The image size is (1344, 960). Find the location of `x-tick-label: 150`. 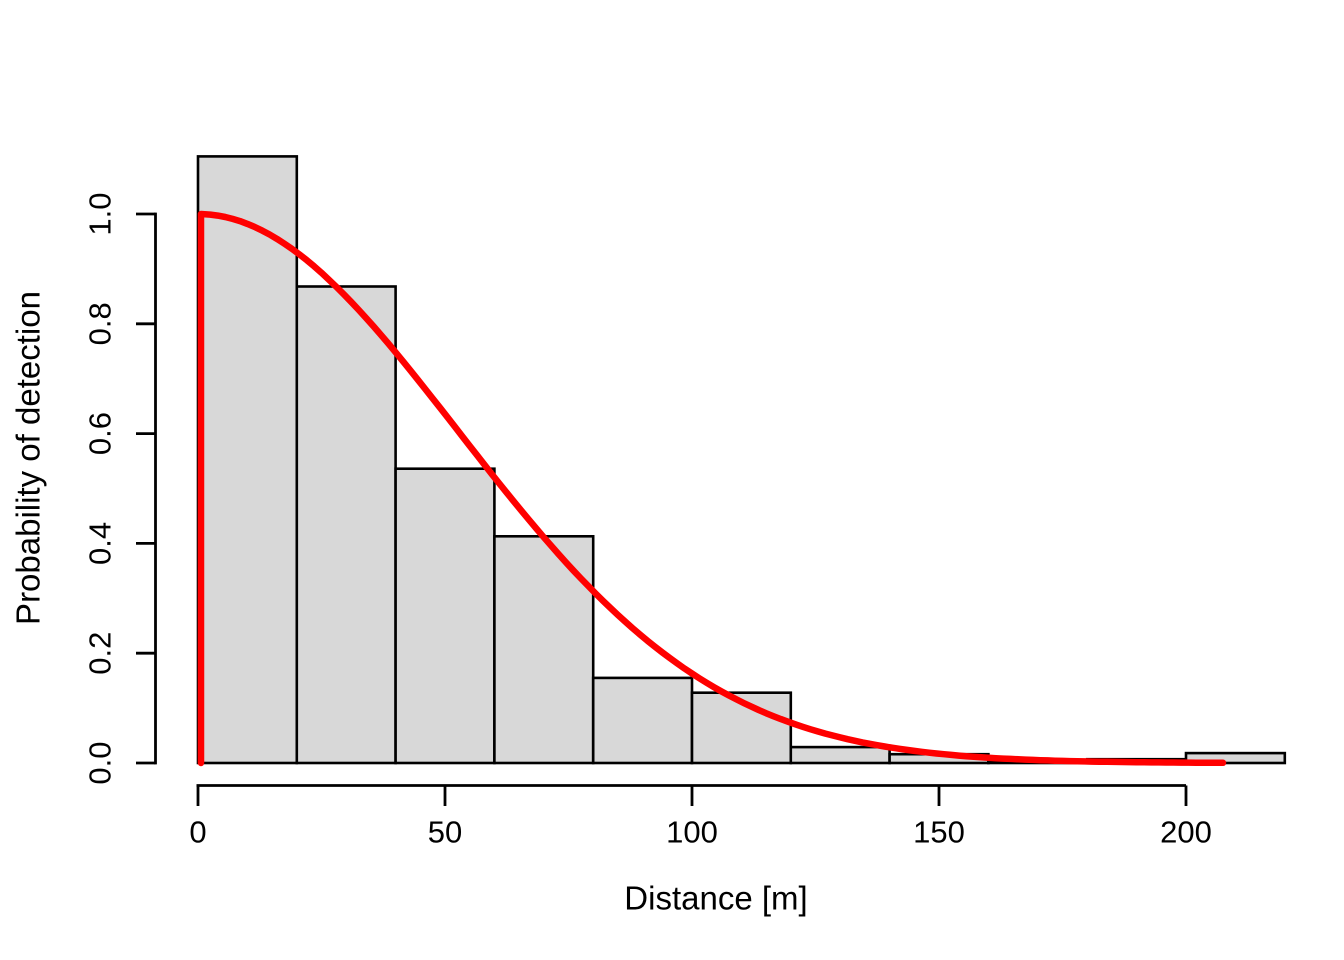

x-tick-label: 150 is located at coordinates (939, 832).